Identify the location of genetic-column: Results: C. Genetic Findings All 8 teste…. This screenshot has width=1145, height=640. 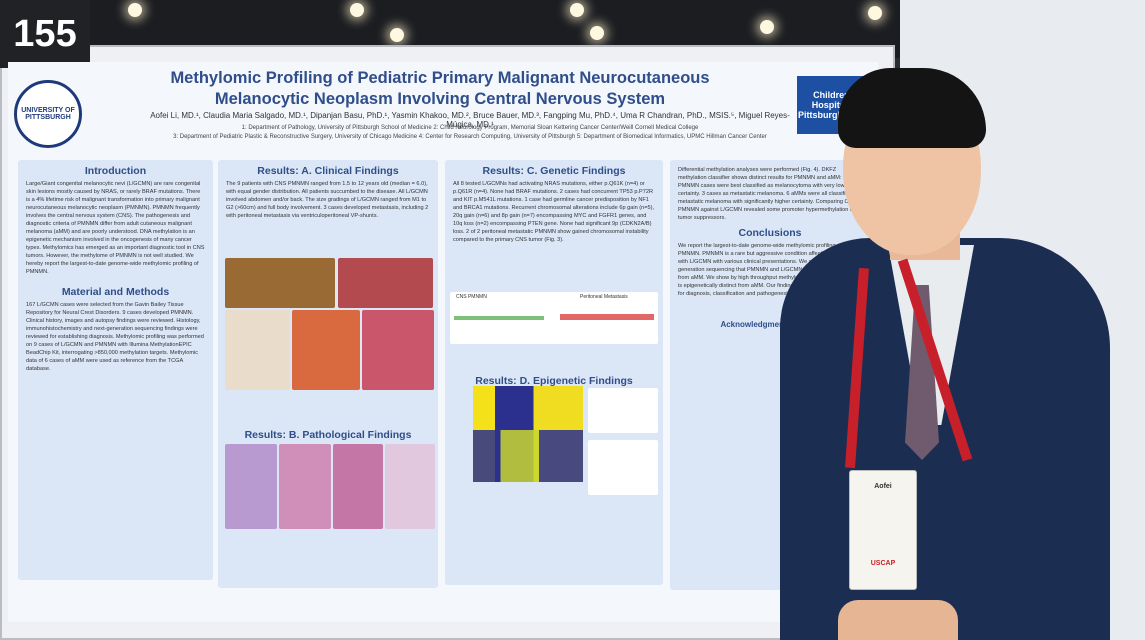
(554, 372).